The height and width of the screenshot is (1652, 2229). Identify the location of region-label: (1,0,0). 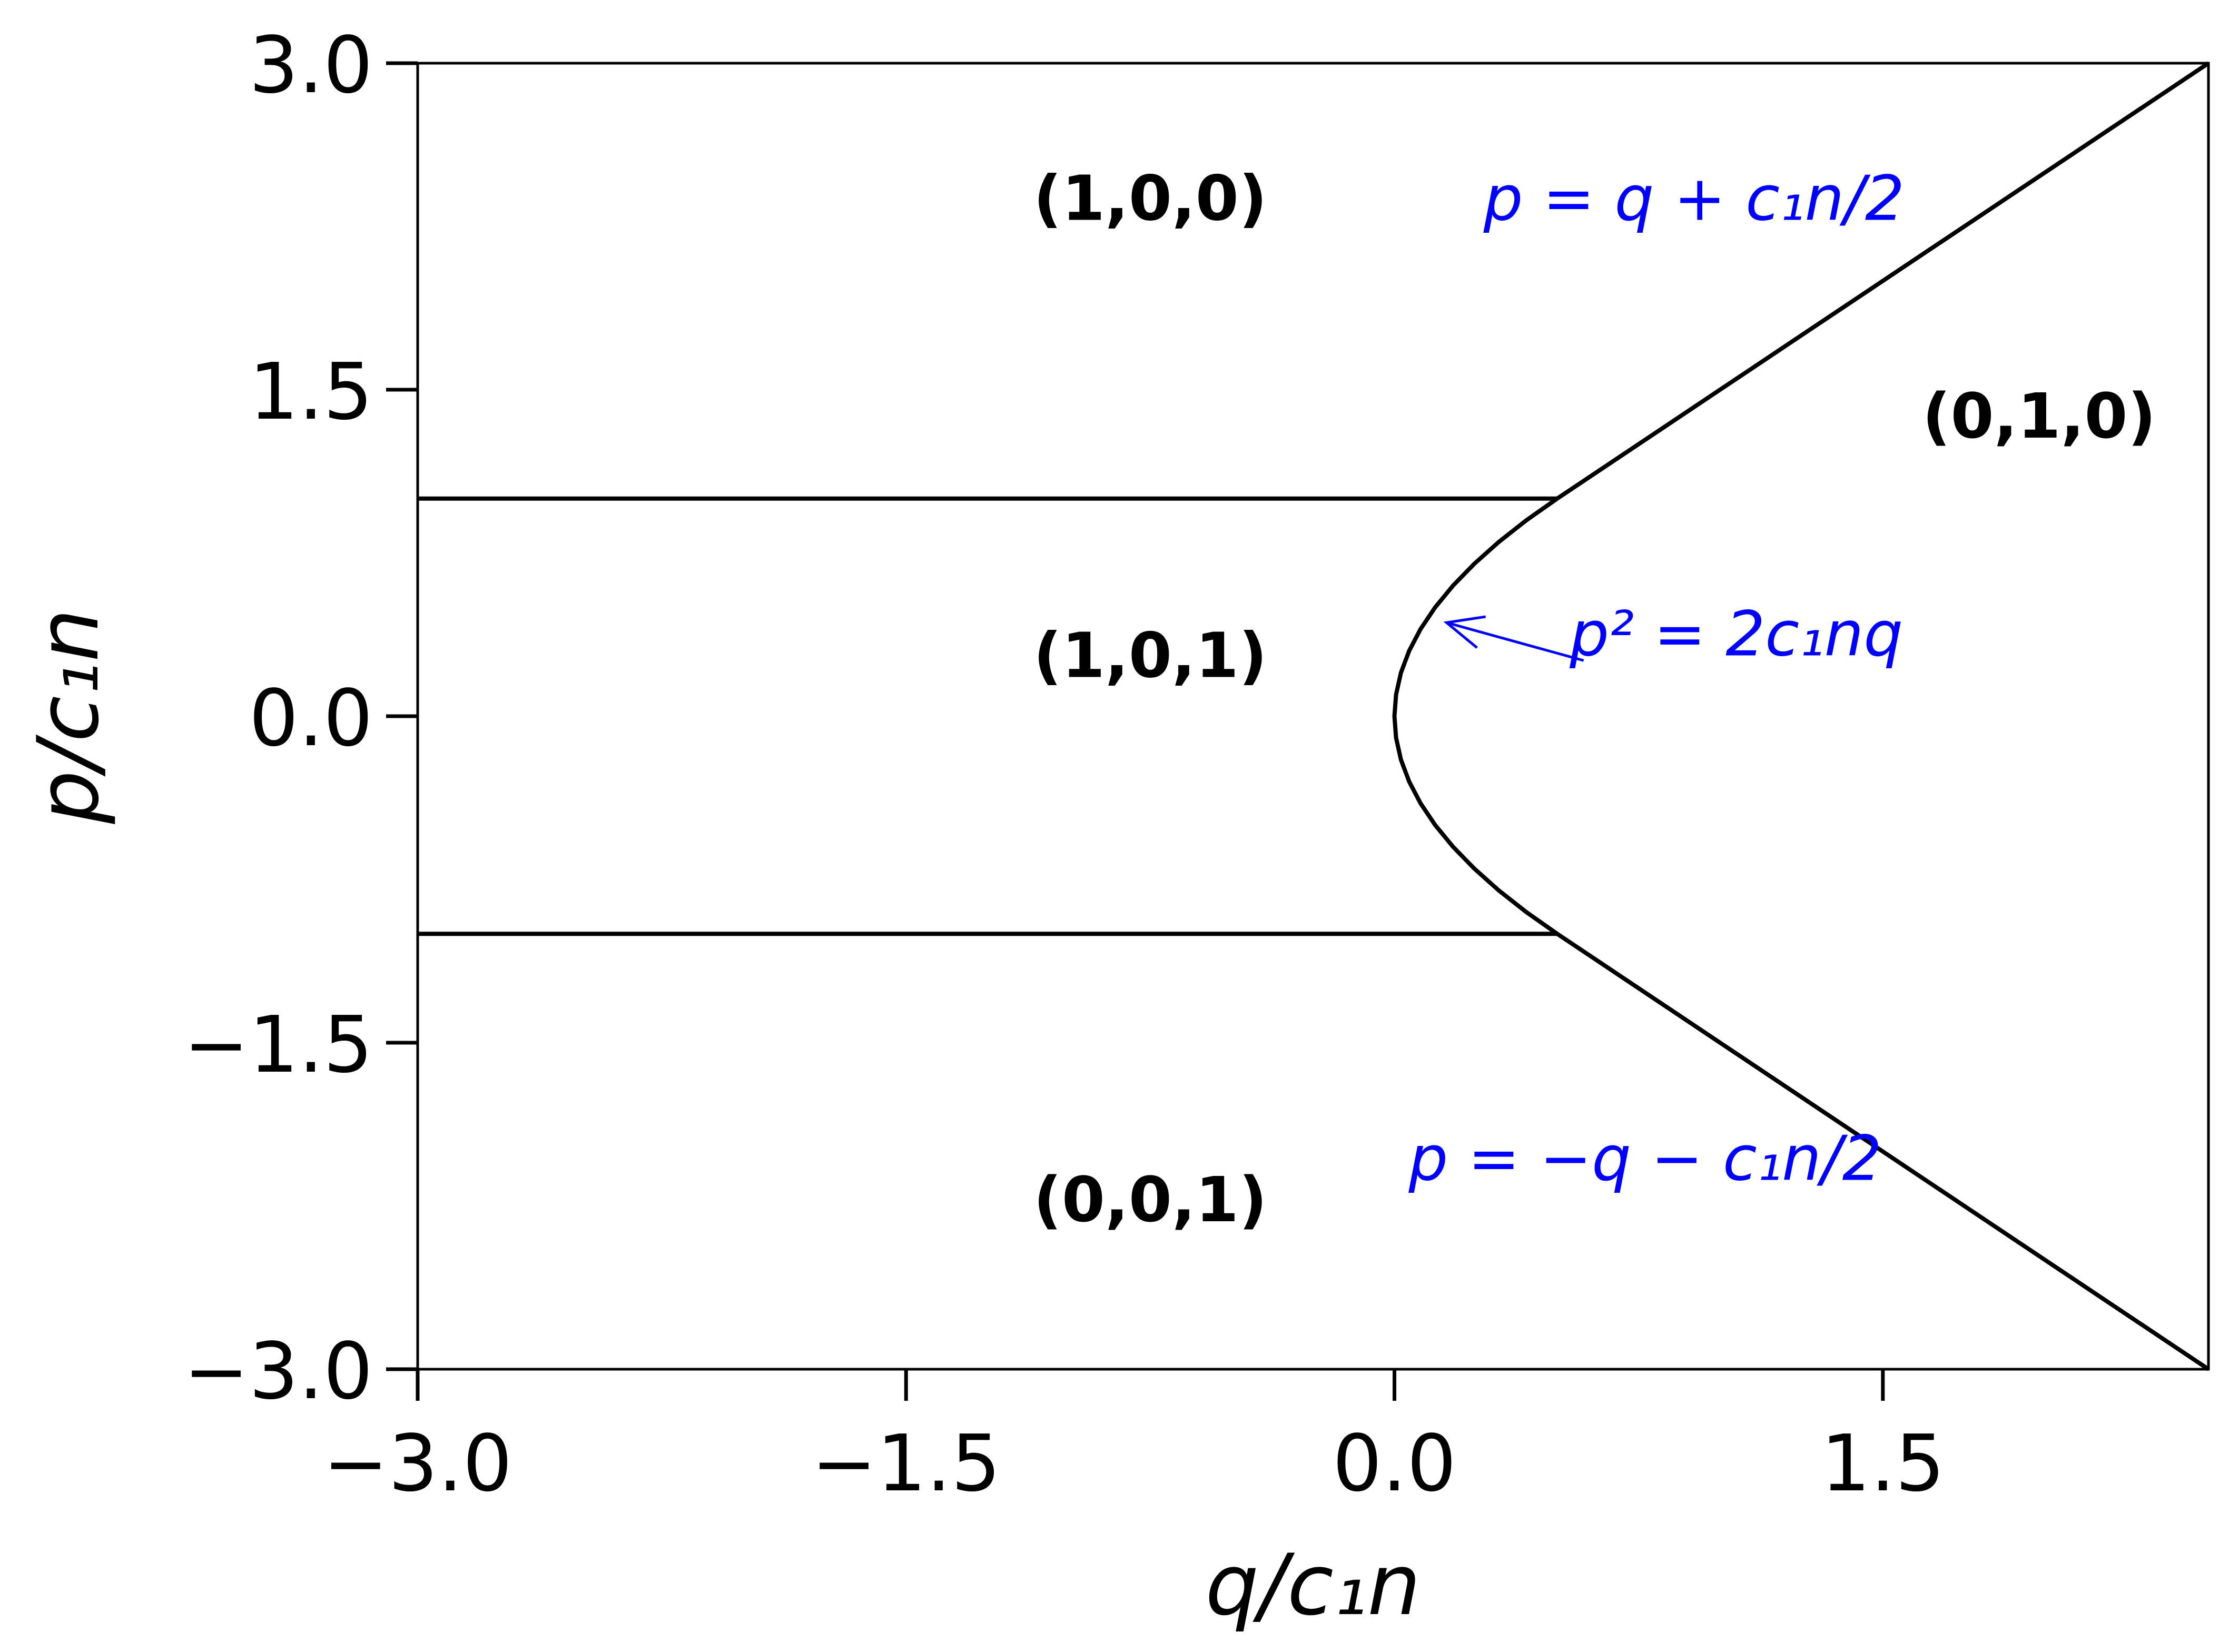
(1150, 198).